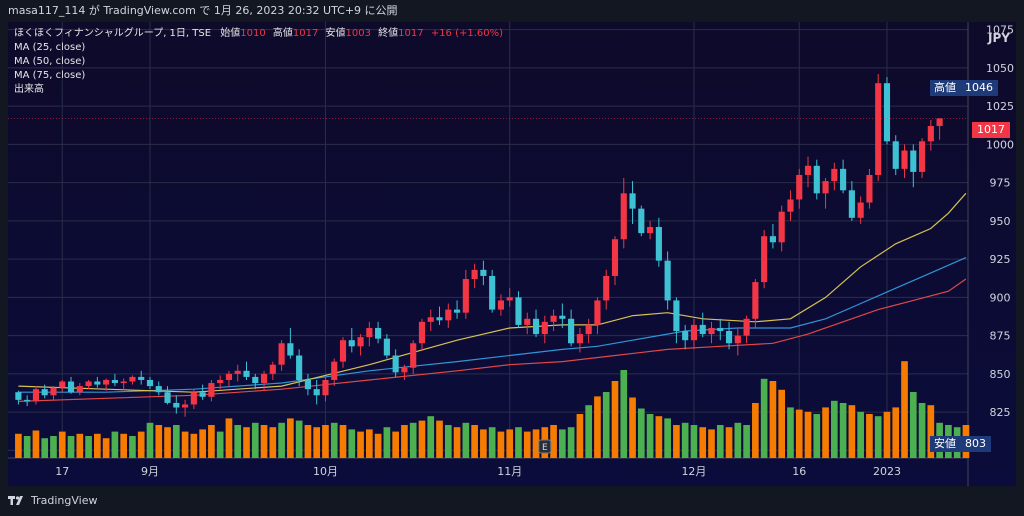 The height and width of the screenshot is (516, 1024). What do you see at coordinates (1000, 68) in the screenshot?
I see `y-tick-label: 1050` at bounding box center [1000, 68].